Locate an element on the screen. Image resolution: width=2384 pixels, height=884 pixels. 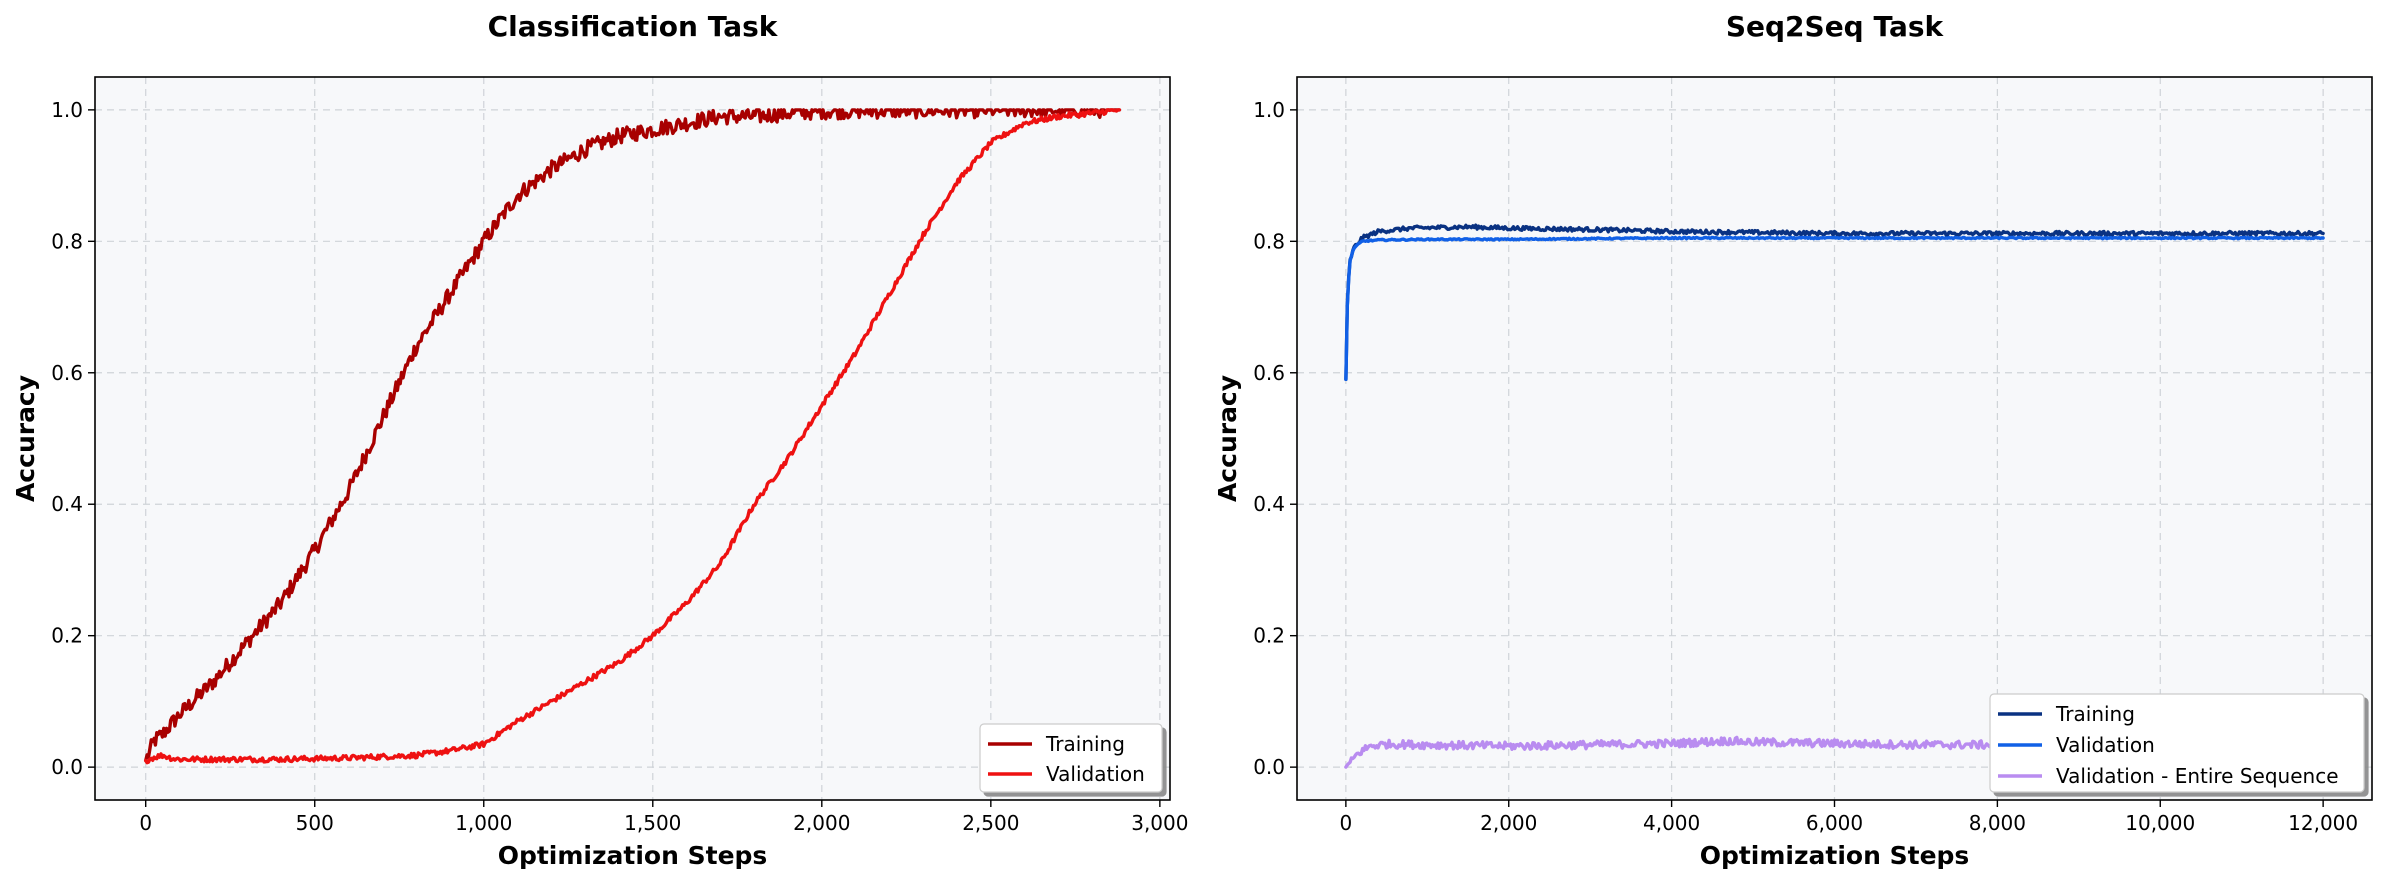
legend-box is located at coordinates (2177, 743).